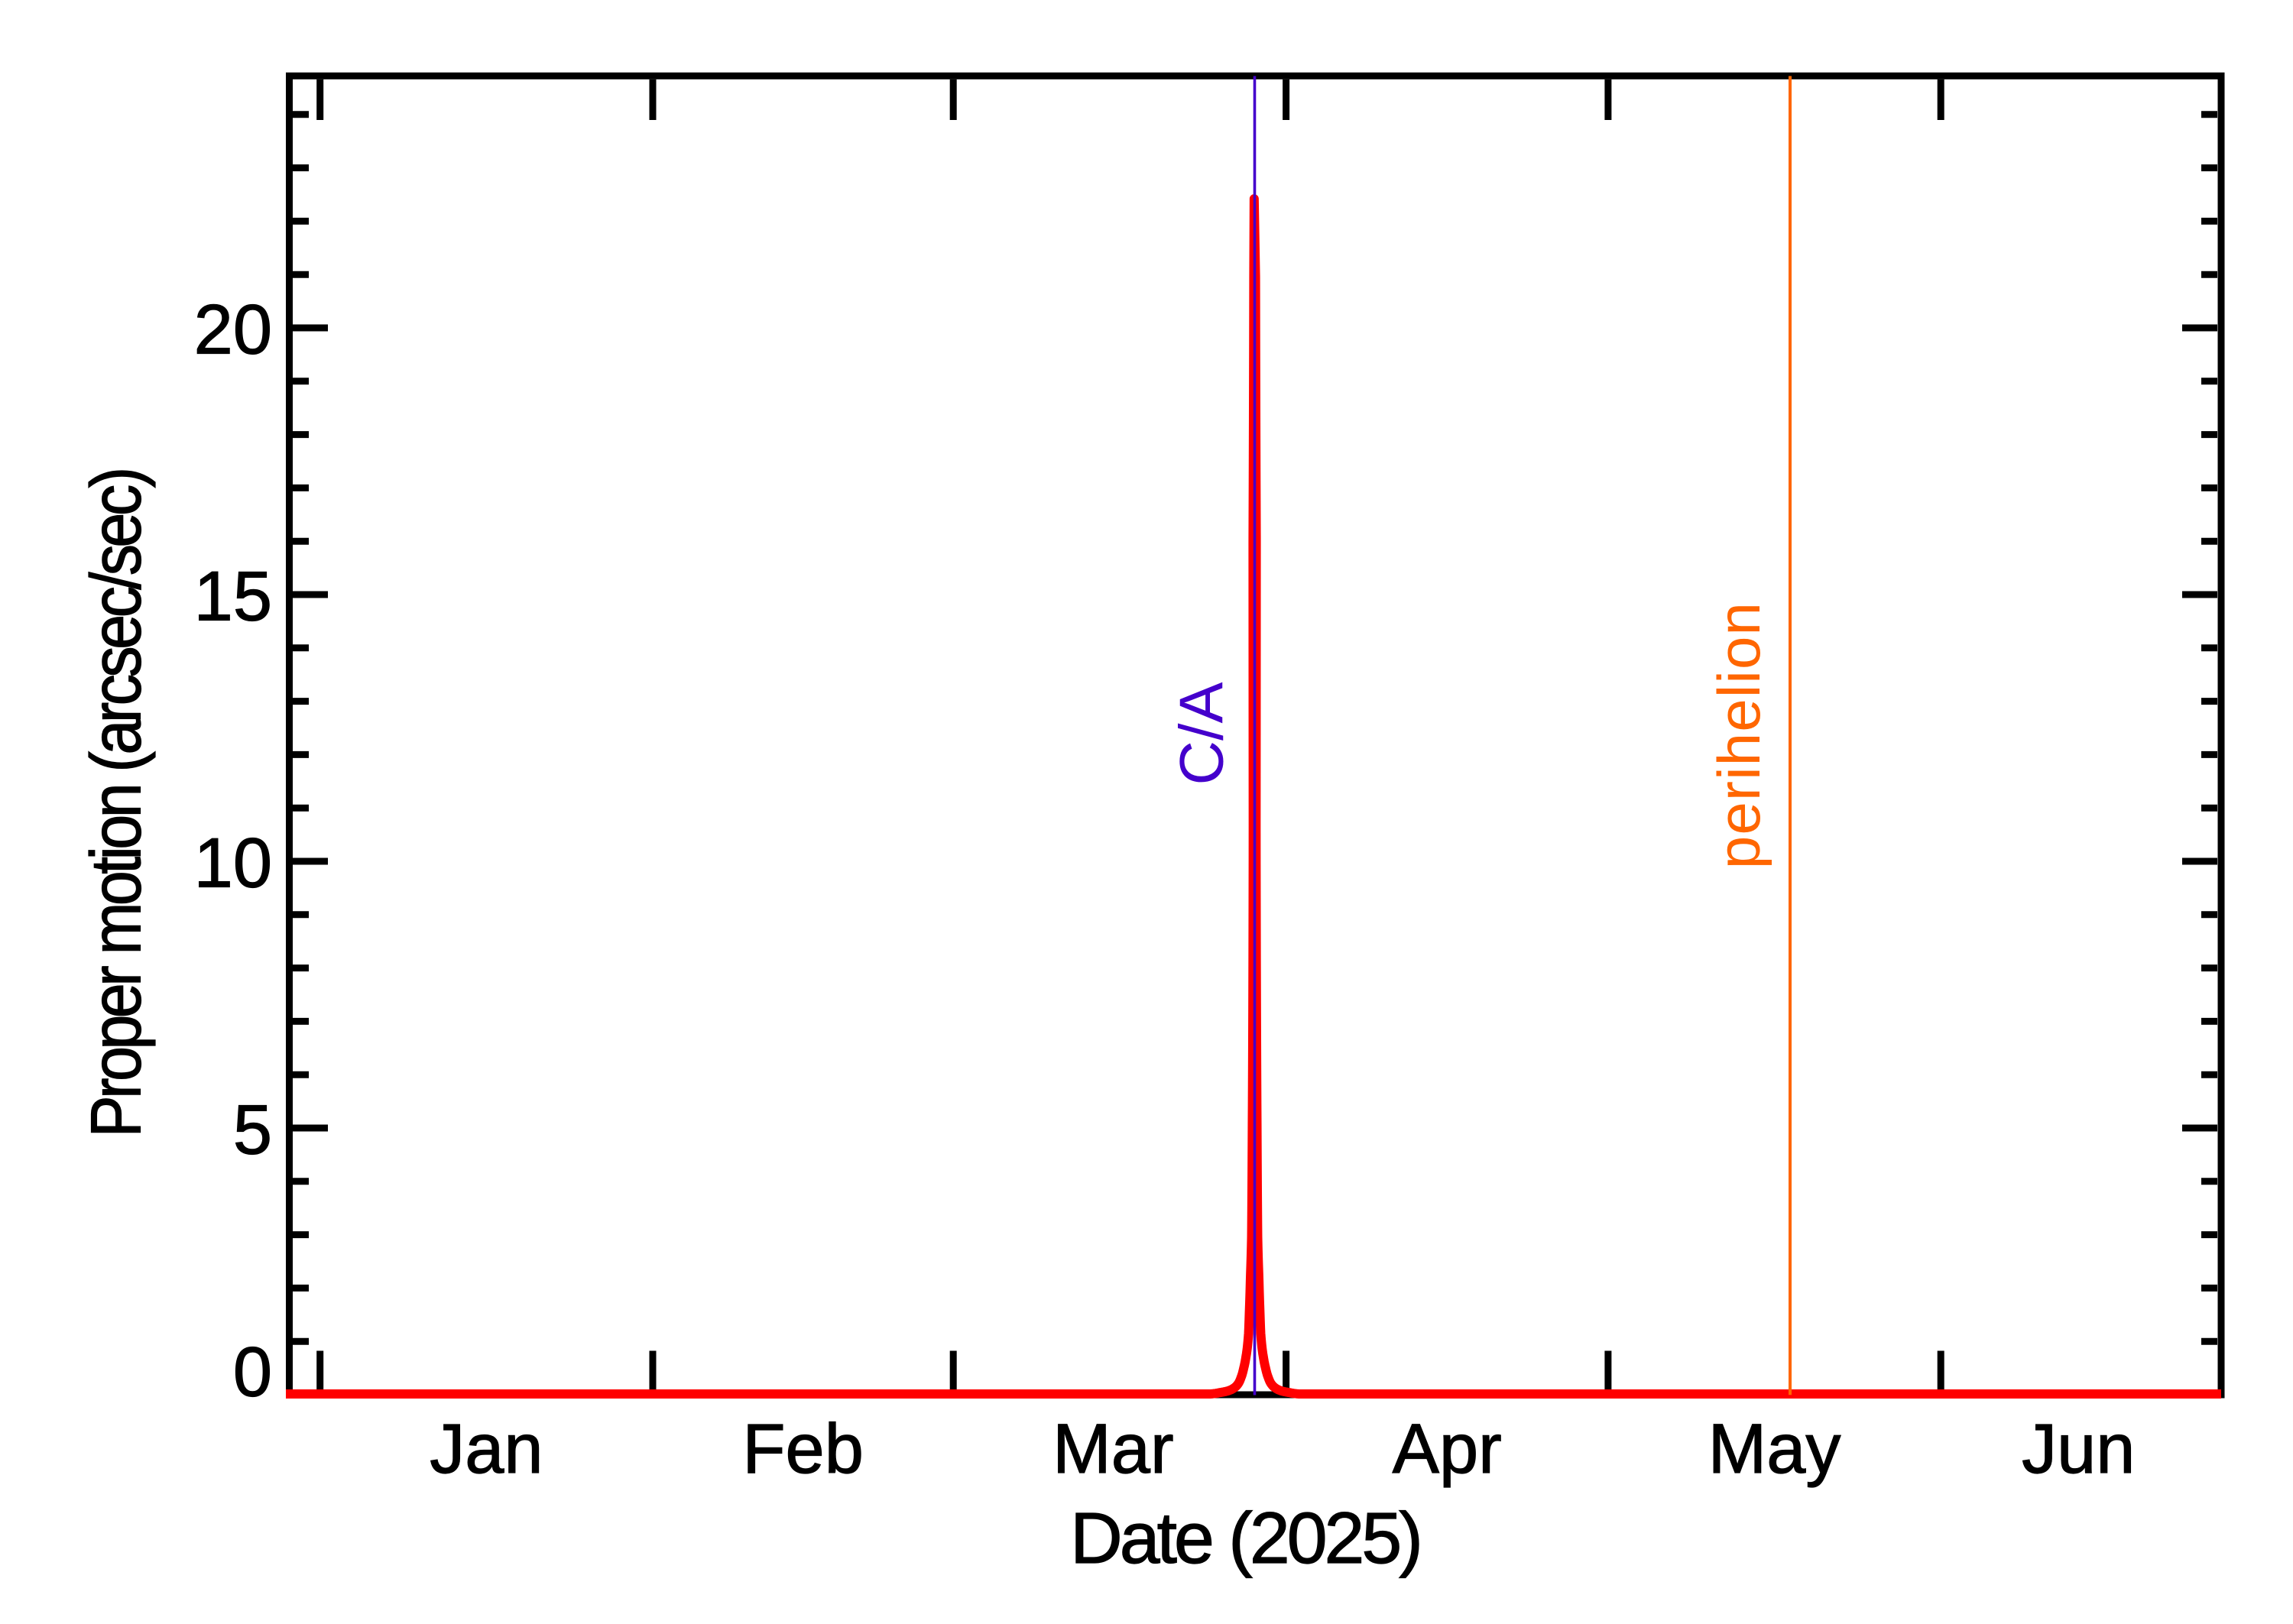 The height and width of the screenshot is (1624, 2293). Describe the element at coordinates (486, 1449) in the screenshot. I see `svg-text: Jan` at that location.